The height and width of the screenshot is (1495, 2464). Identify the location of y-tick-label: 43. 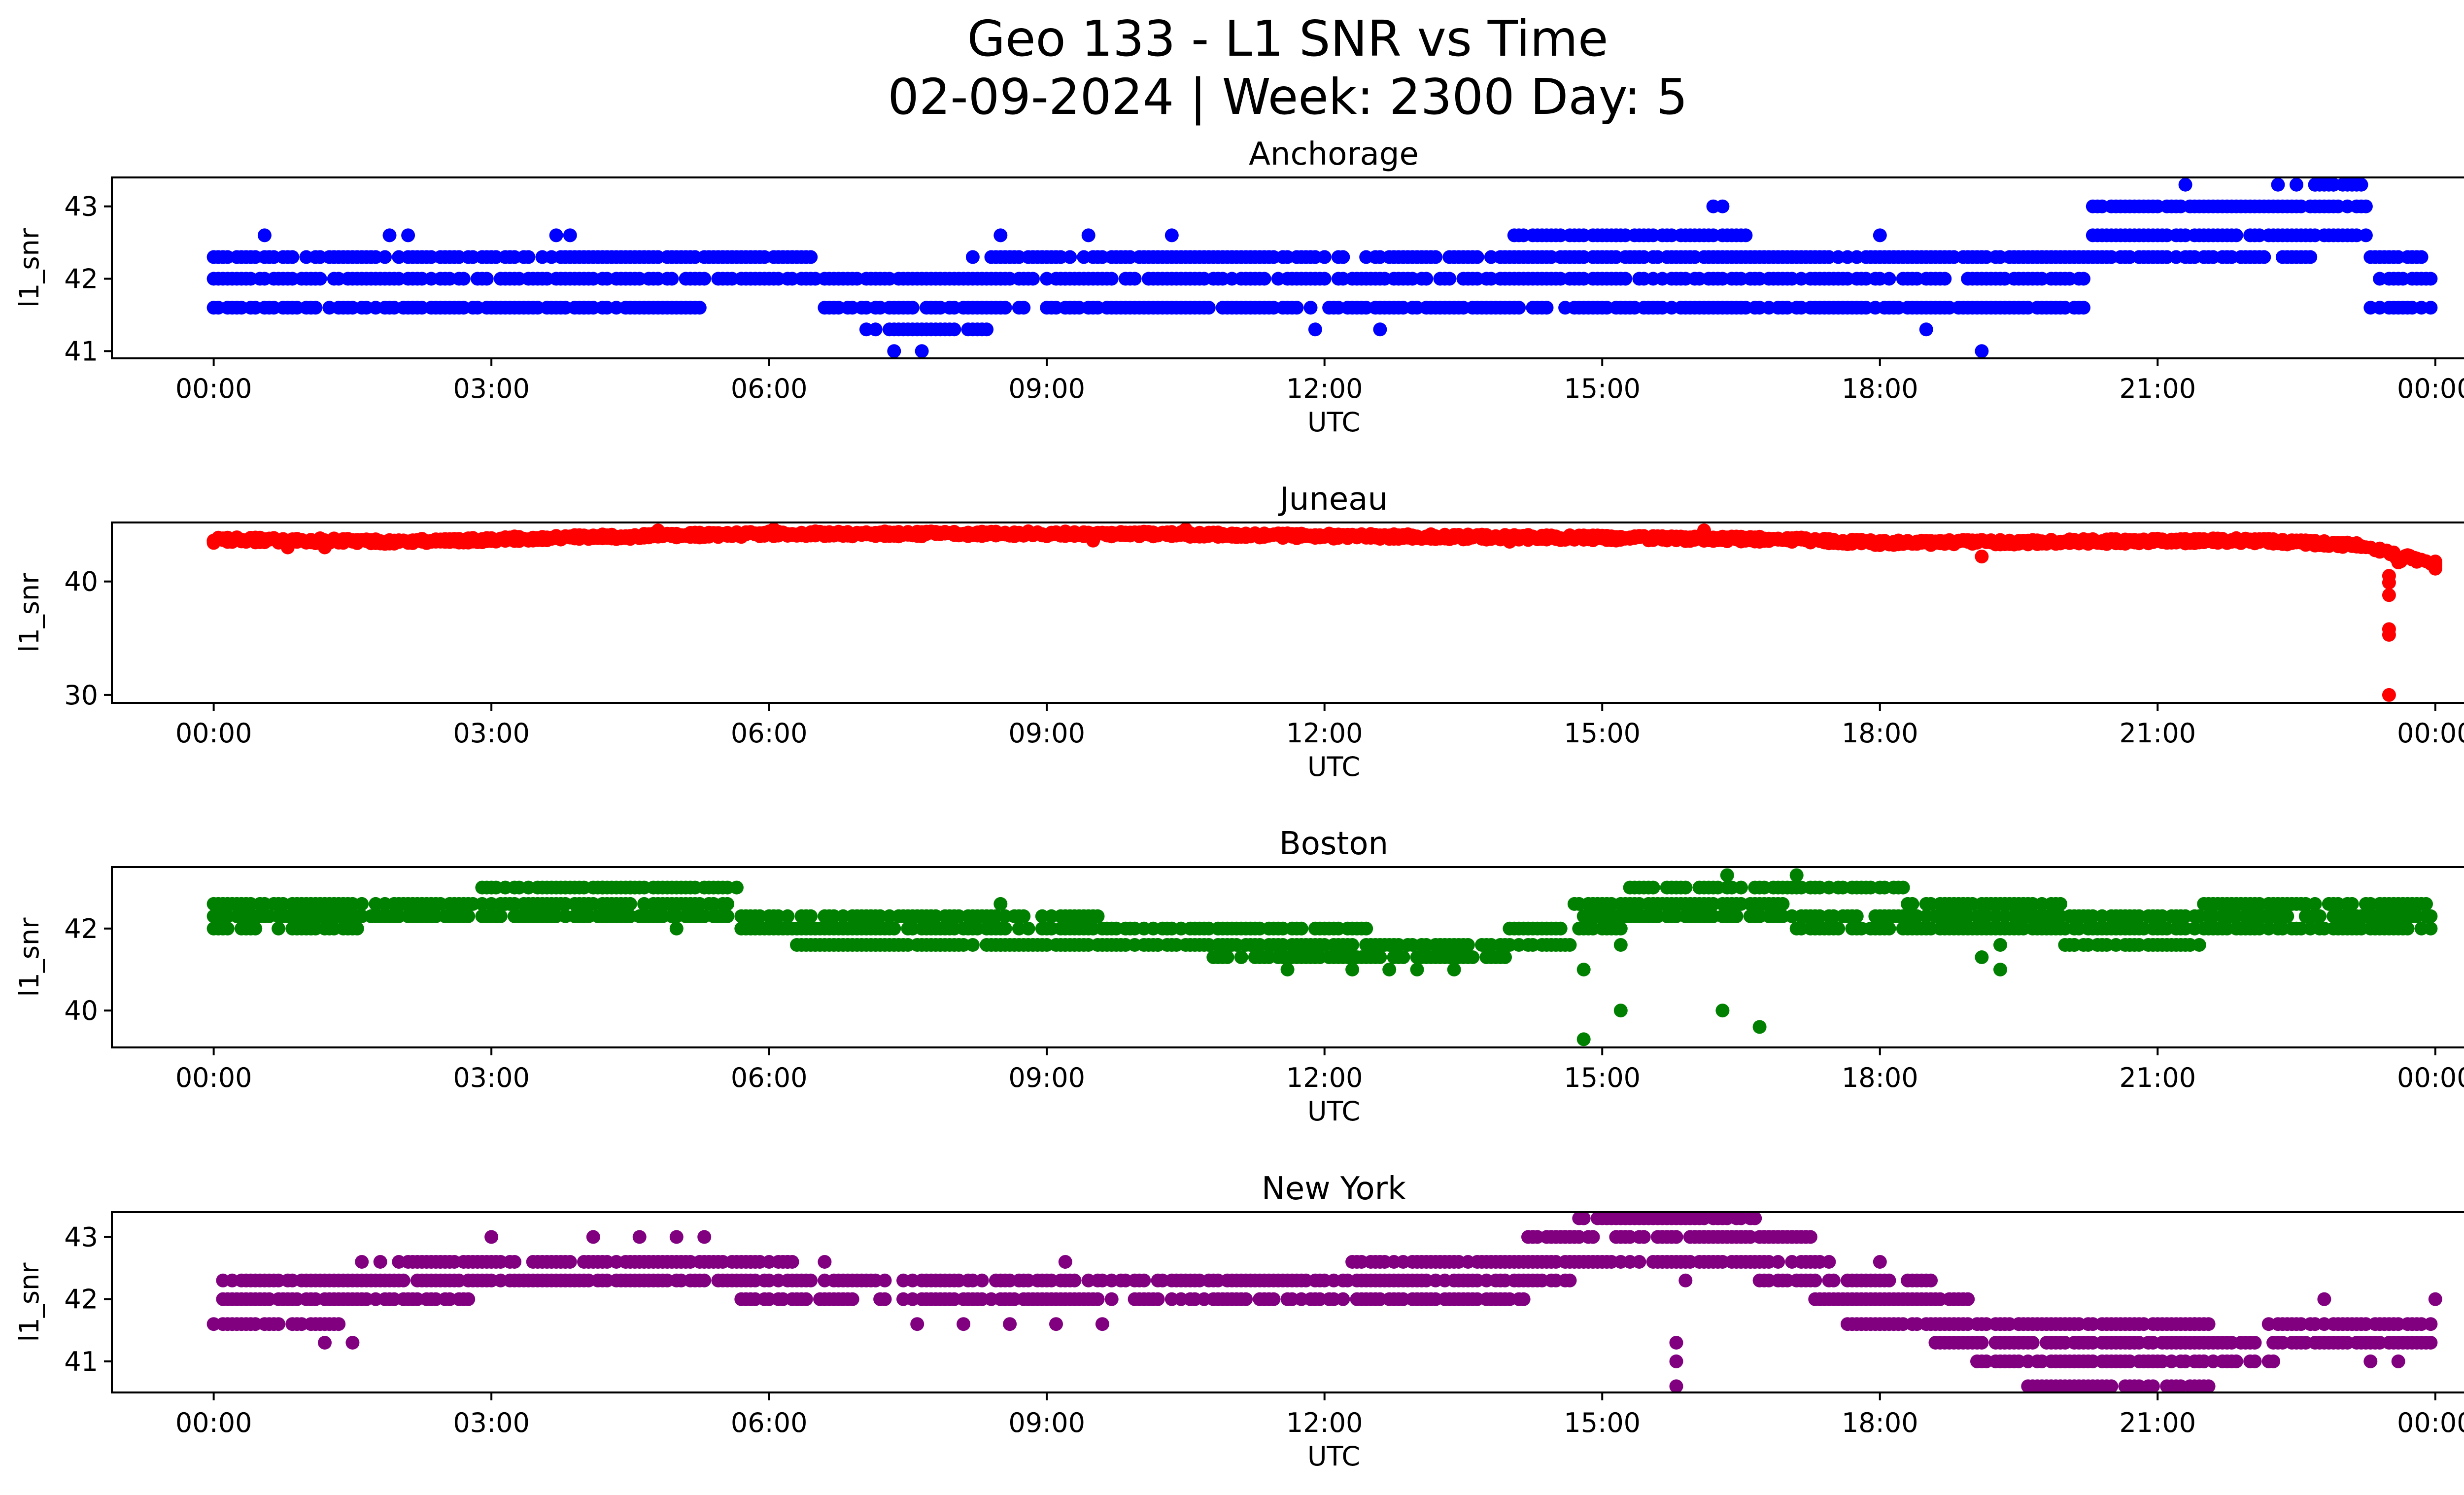
(81, 206).